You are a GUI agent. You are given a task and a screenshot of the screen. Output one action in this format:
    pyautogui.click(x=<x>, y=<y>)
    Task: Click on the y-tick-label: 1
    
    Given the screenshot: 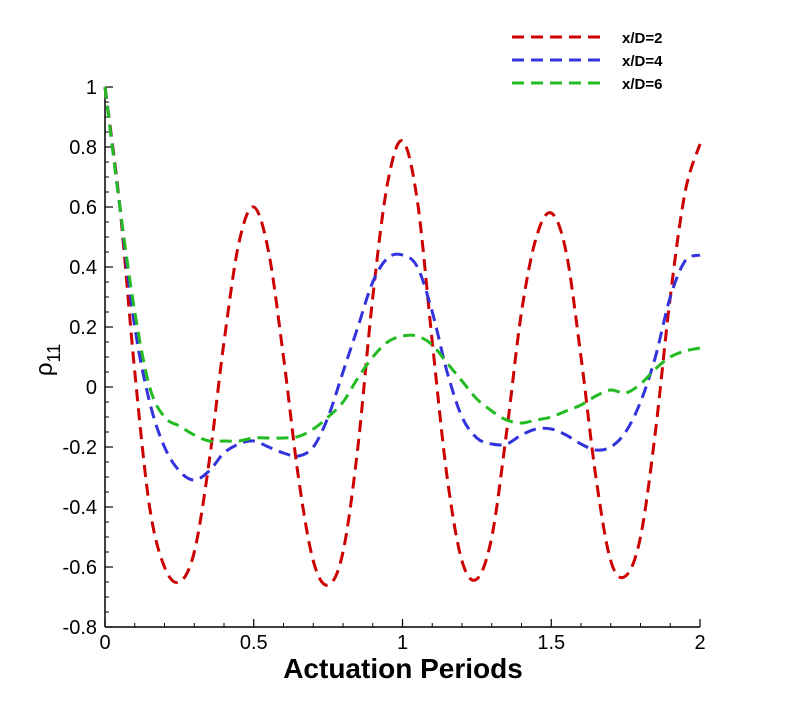 What is the action you would take?
    pyautogui.click(x=91, y=88)
    